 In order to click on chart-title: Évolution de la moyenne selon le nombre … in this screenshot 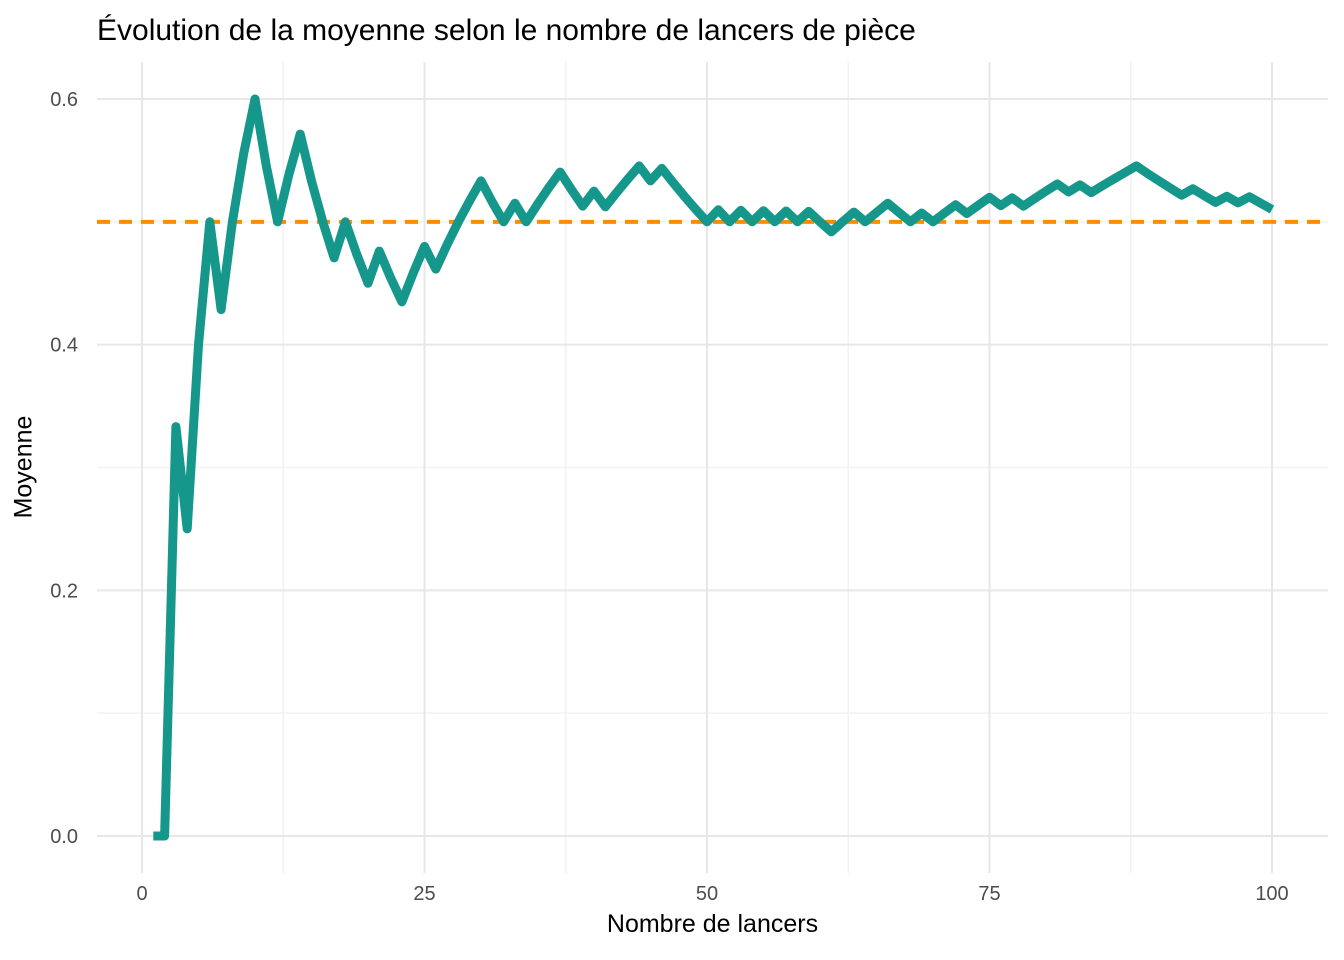, I will do `click(506, 30)`.